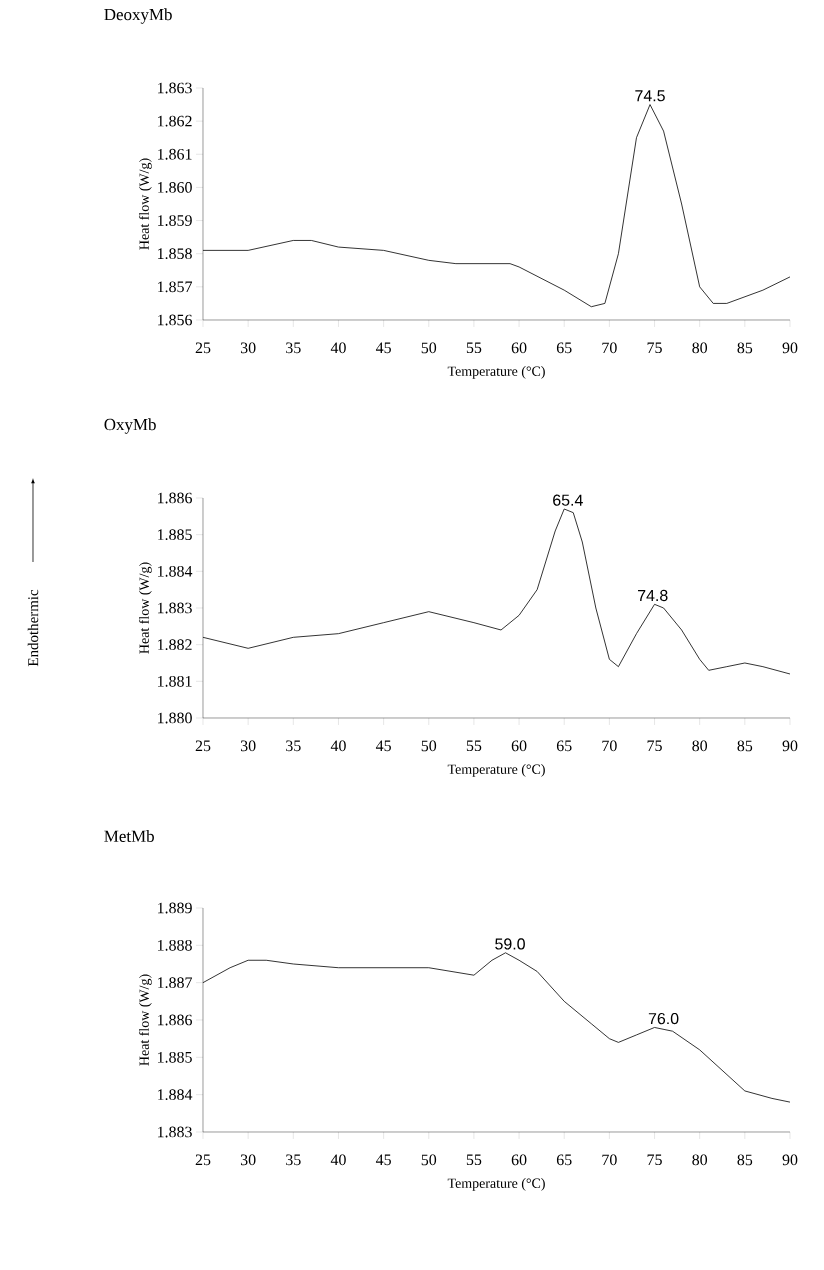  Describe the element at coordinates (175, 254) in the screenshot. I see `y-tick-label: 1.858` at that location.